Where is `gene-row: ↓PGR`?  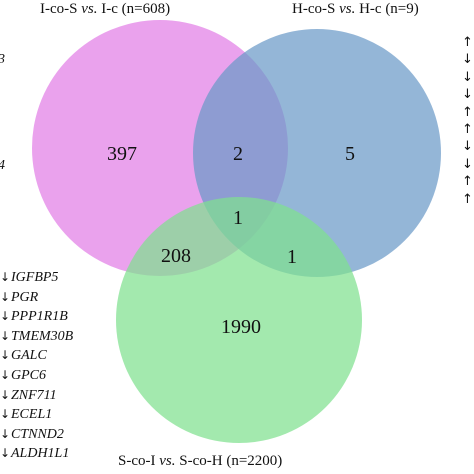
gene-row: ↓PGR is located at coordinates (36, 298).